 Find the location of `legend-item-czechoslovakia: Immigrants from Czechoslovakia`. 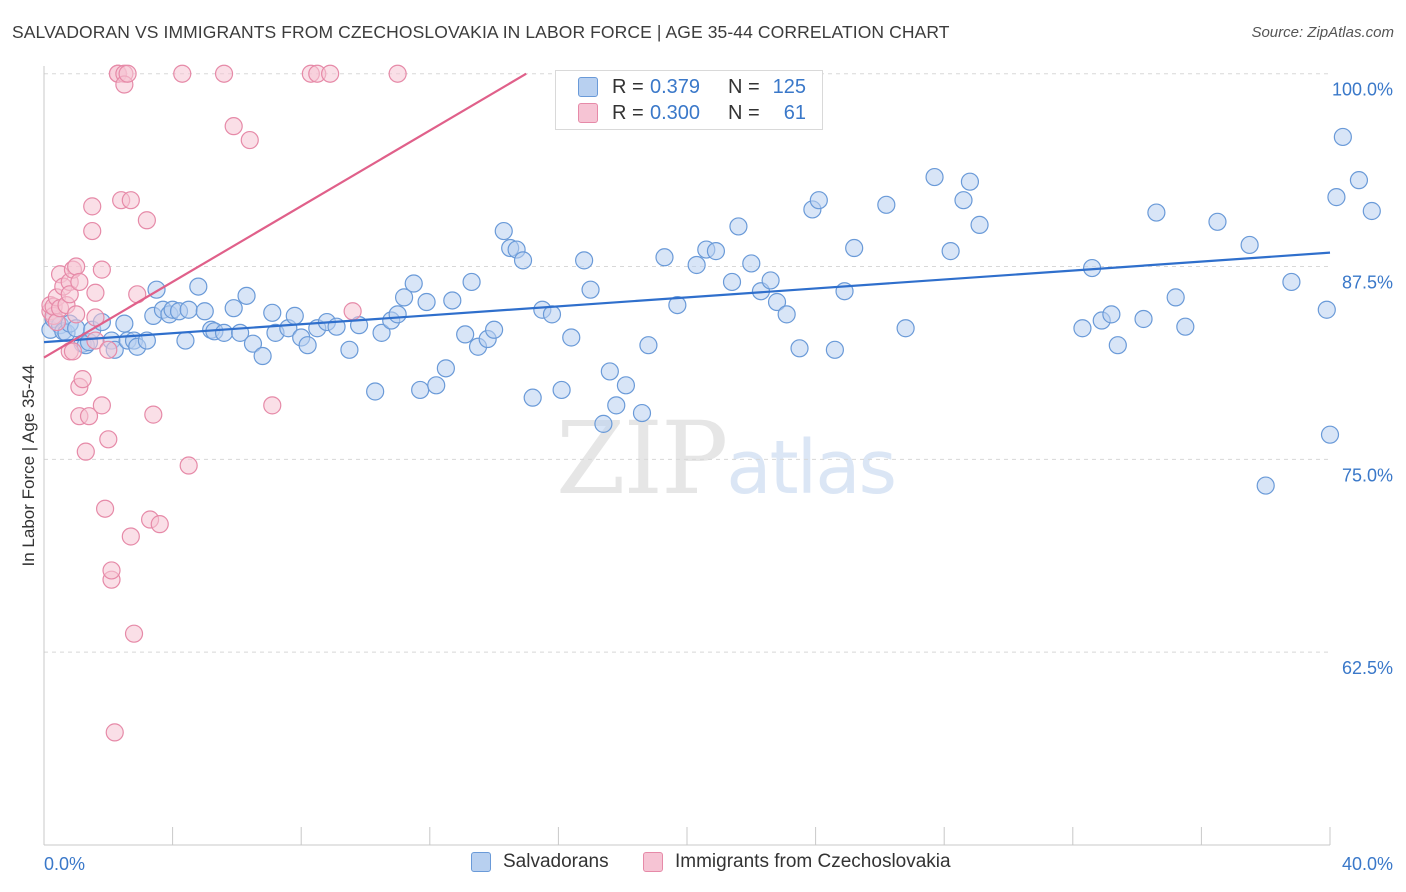

legend-item-czechoslovakia: Immigrants from Czechoslovakia is located at coordinates (797, 862).